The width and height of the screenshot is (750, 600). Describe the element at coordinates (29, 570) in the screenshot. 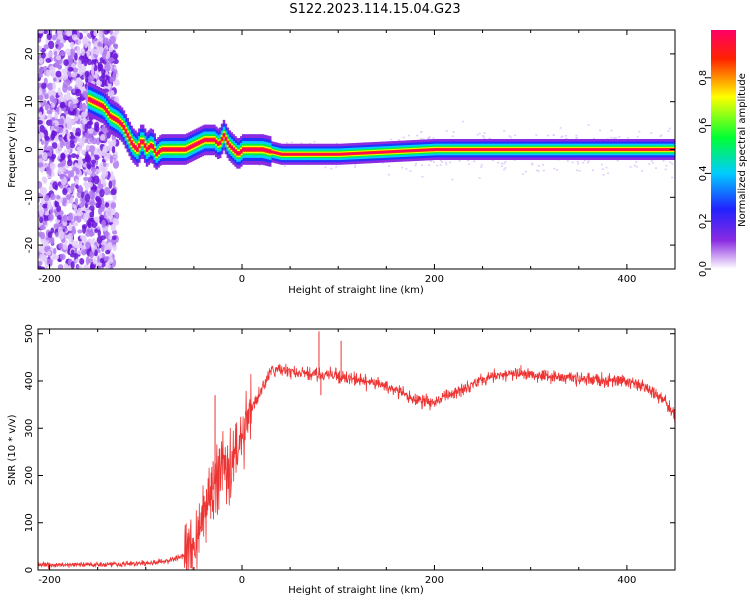

I see `y-tick-label: 0` at that location.